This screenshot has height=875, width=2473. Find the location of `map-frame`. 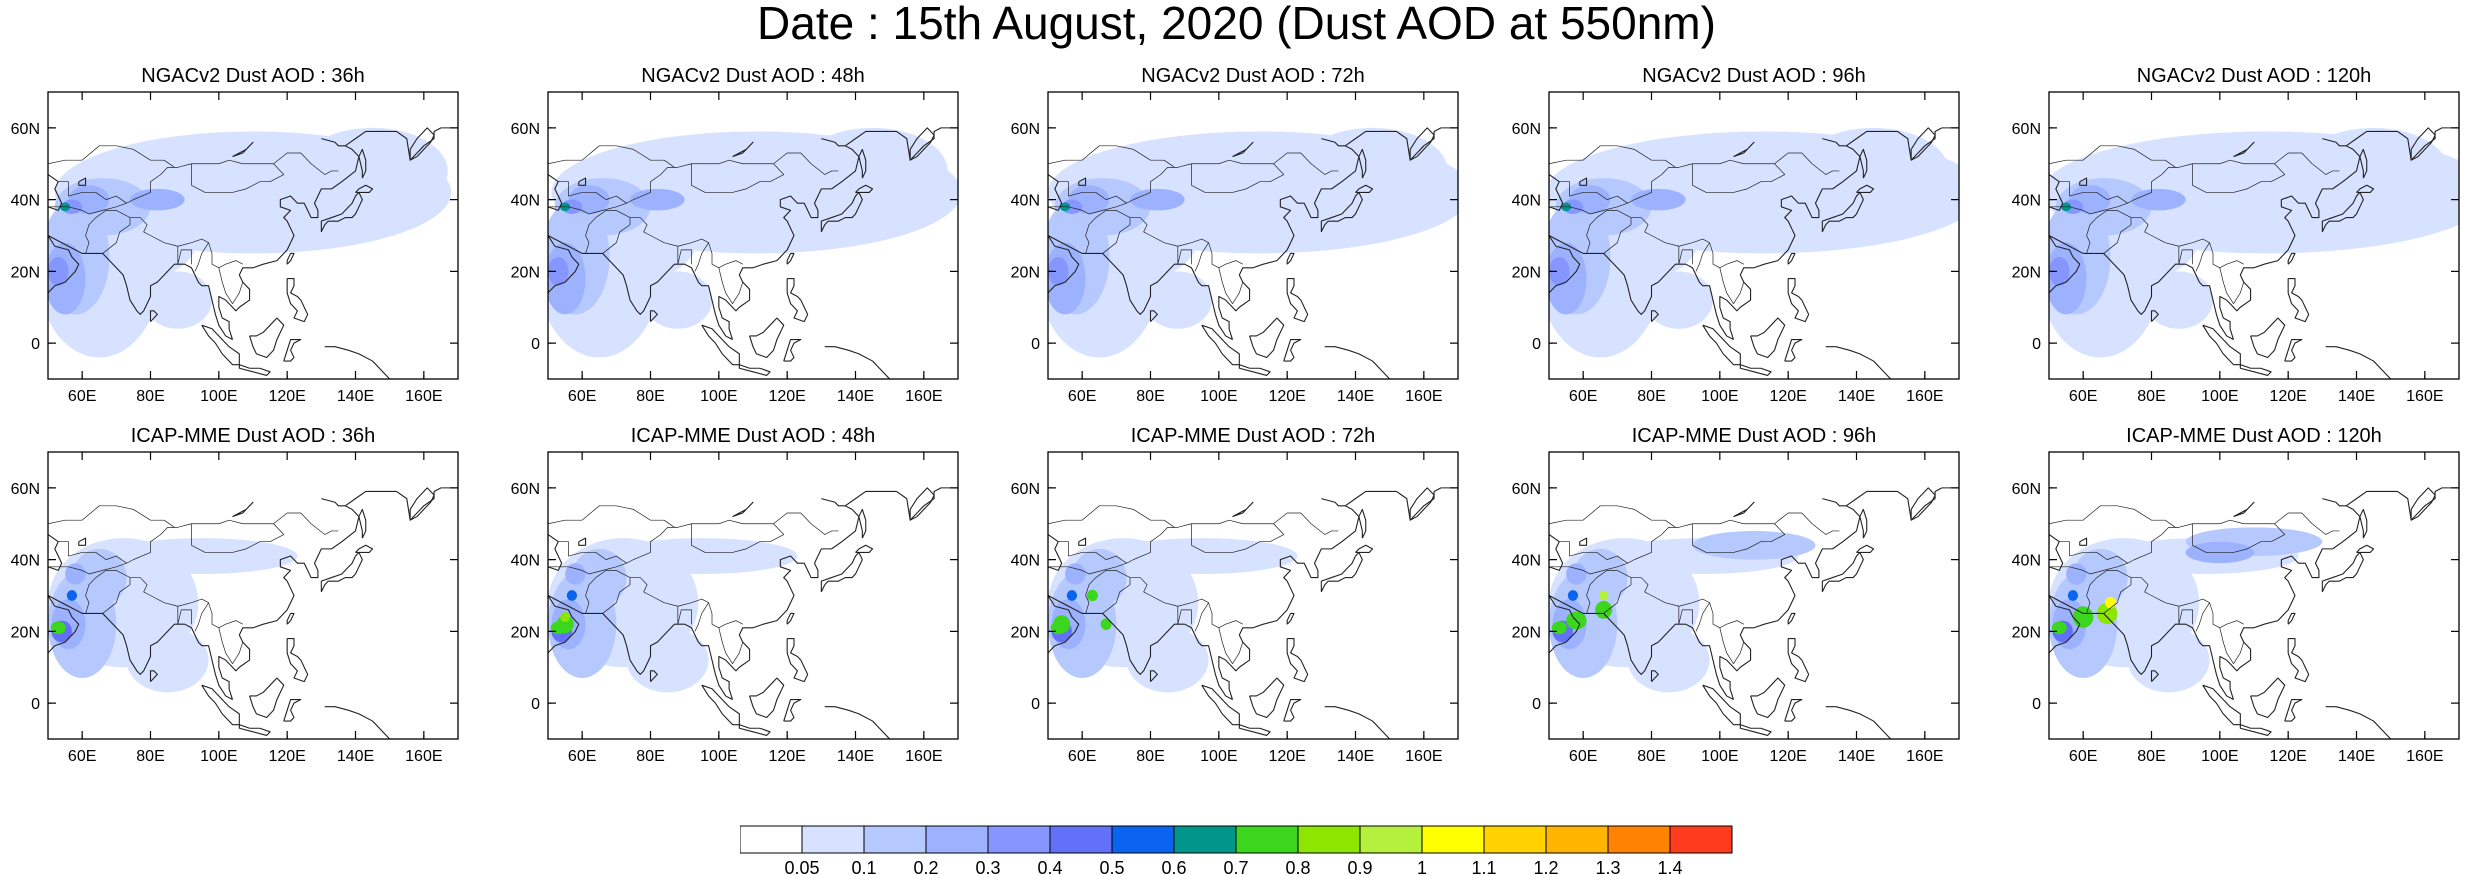

map-frame is located at coordinates (2254, 595).